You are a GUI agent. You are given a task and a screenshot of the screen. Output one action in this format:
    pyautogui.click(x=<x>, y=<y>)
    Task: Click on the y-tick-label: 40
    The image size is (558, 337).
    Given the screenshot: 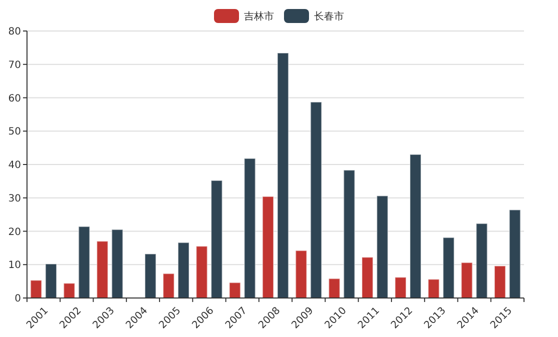 What is the action you would take?
    pyautogui.click(x=14, y=165)
    